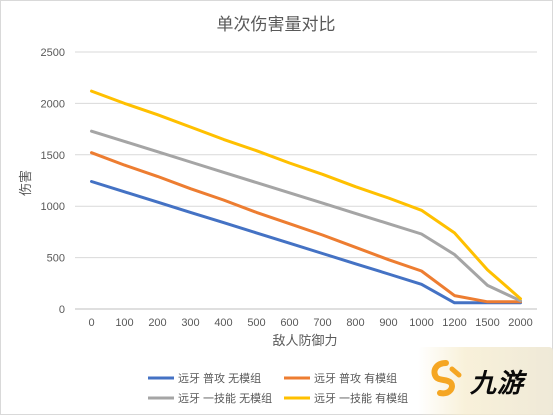  Describe the element at coordinates (56, 259) in the screenshot. I see `y-tick-label: 500` at that location.